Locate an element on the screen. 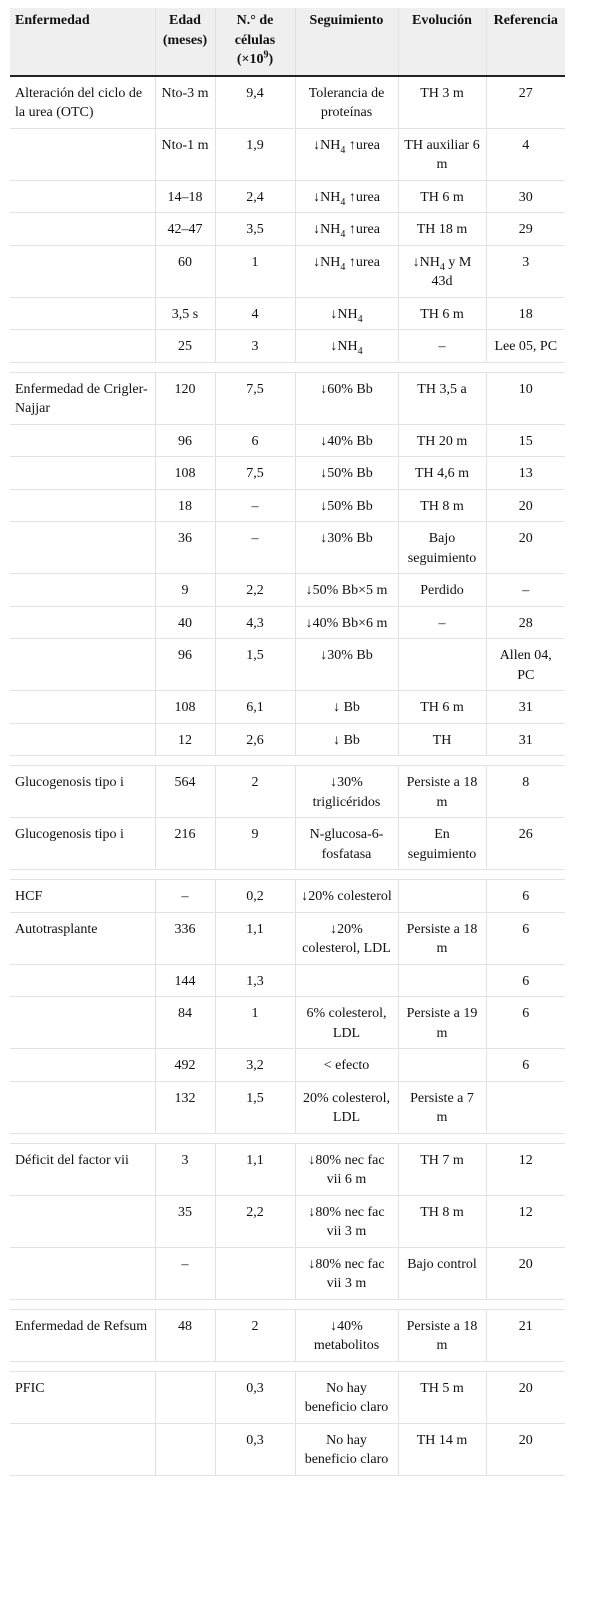  table-cell: TH is located at coordinates (442, 739).